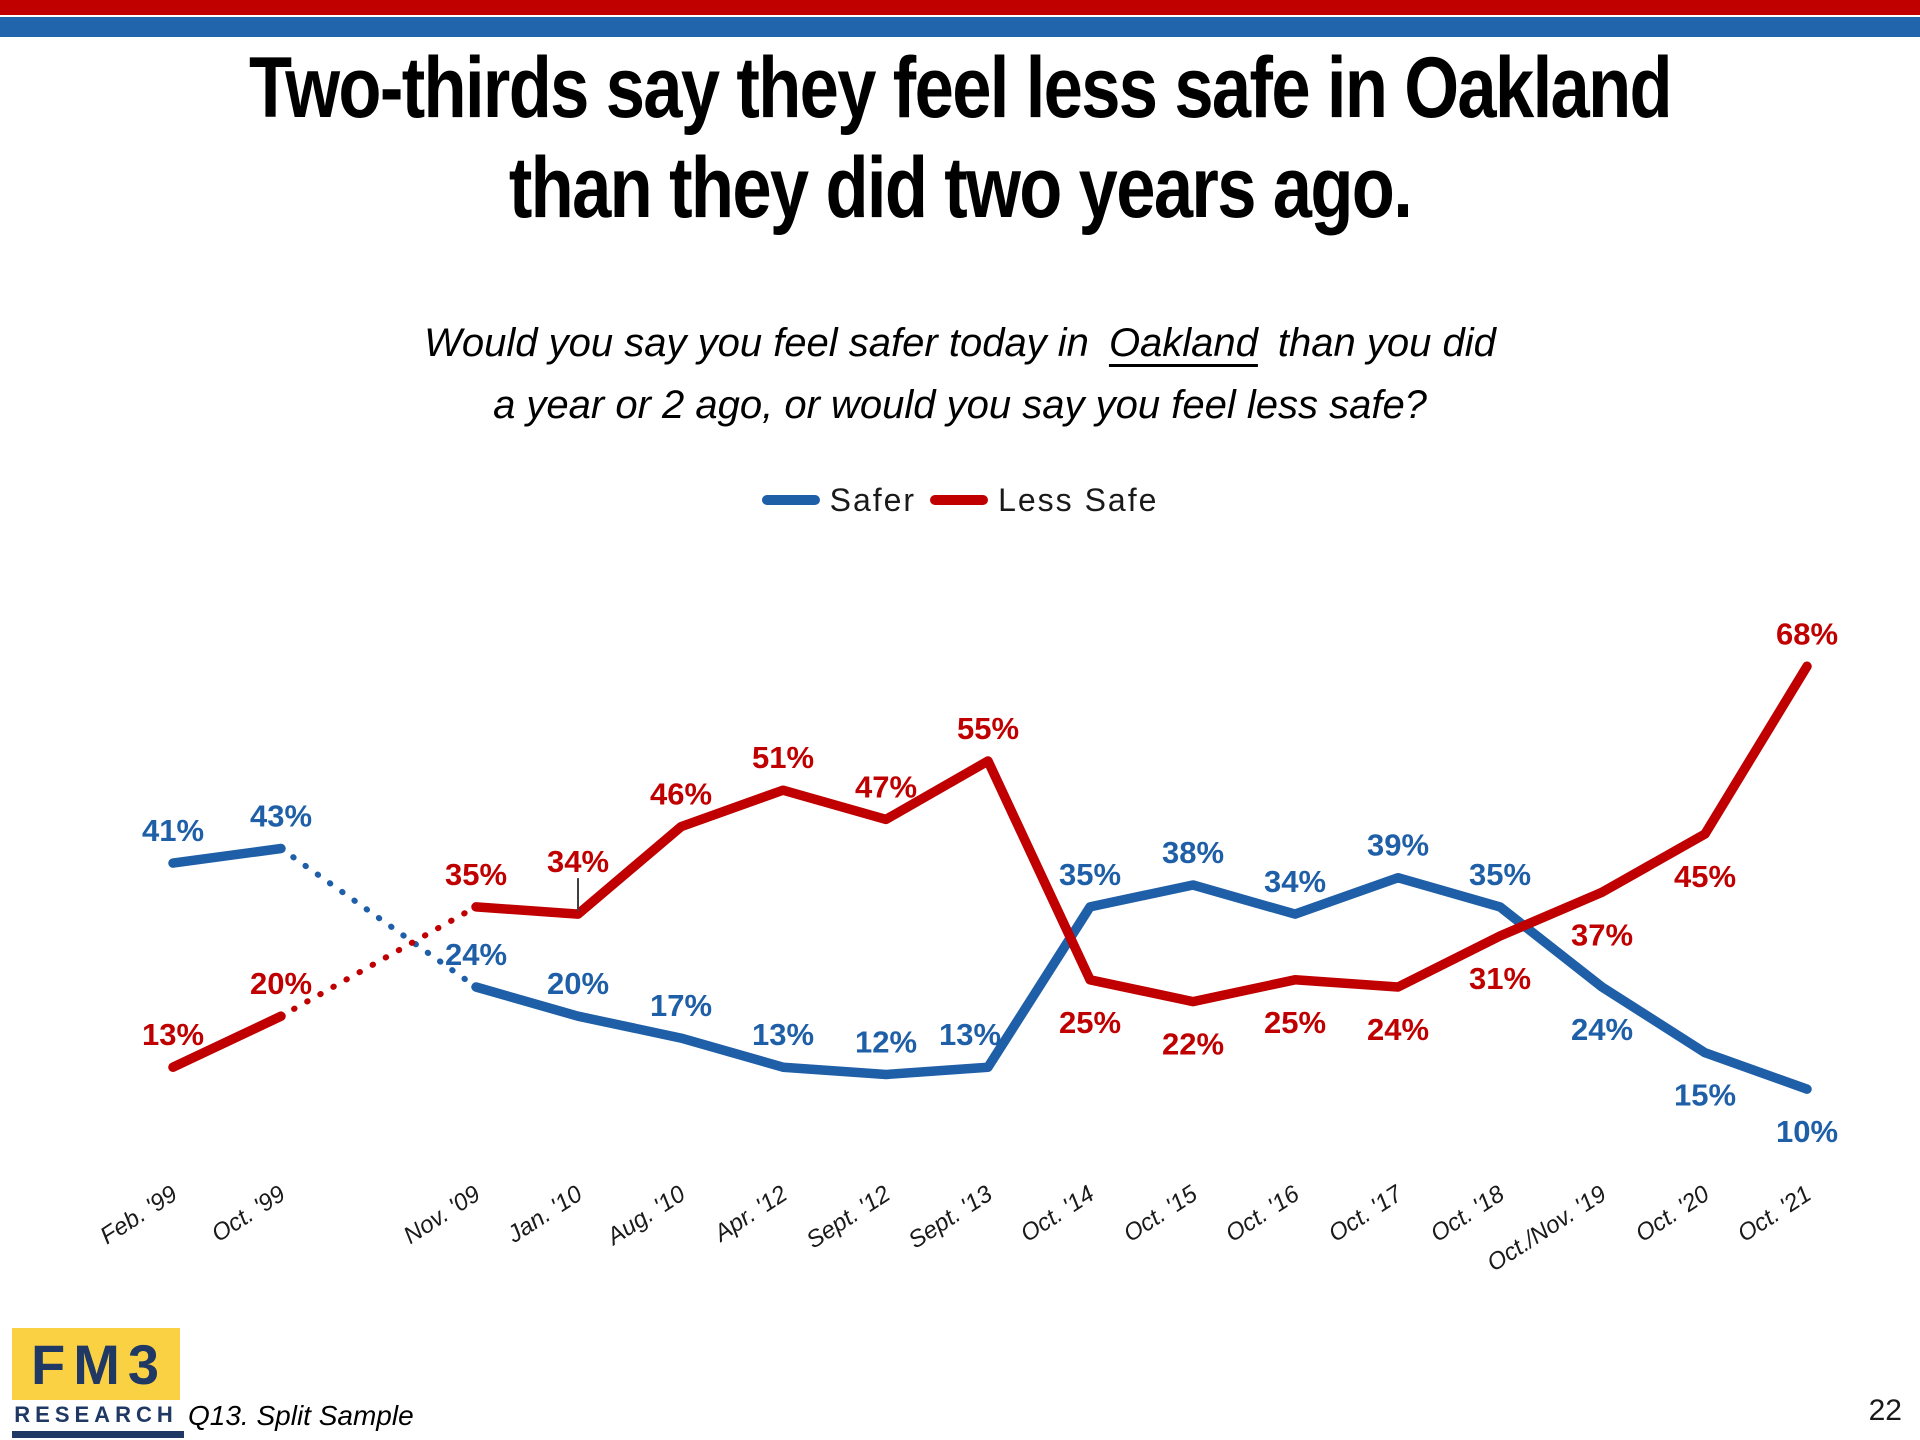 Image resolution: width=1920 pixels, height=1440 pixels. I want to click on safer-data-label: 38%, so click(1193, 852).